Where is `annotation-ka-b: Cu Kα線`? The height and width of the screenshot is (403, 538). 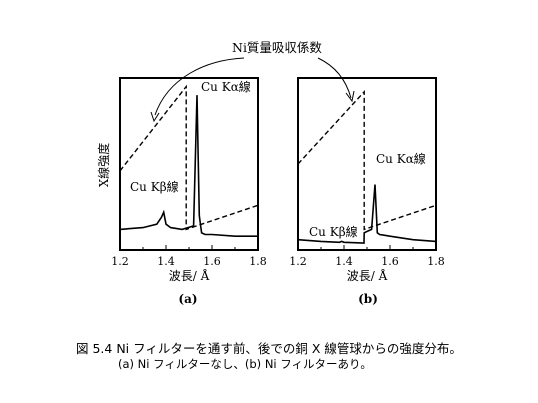
annotation-ka-b: Cu Kα線 is located at coordinates (401, 158).